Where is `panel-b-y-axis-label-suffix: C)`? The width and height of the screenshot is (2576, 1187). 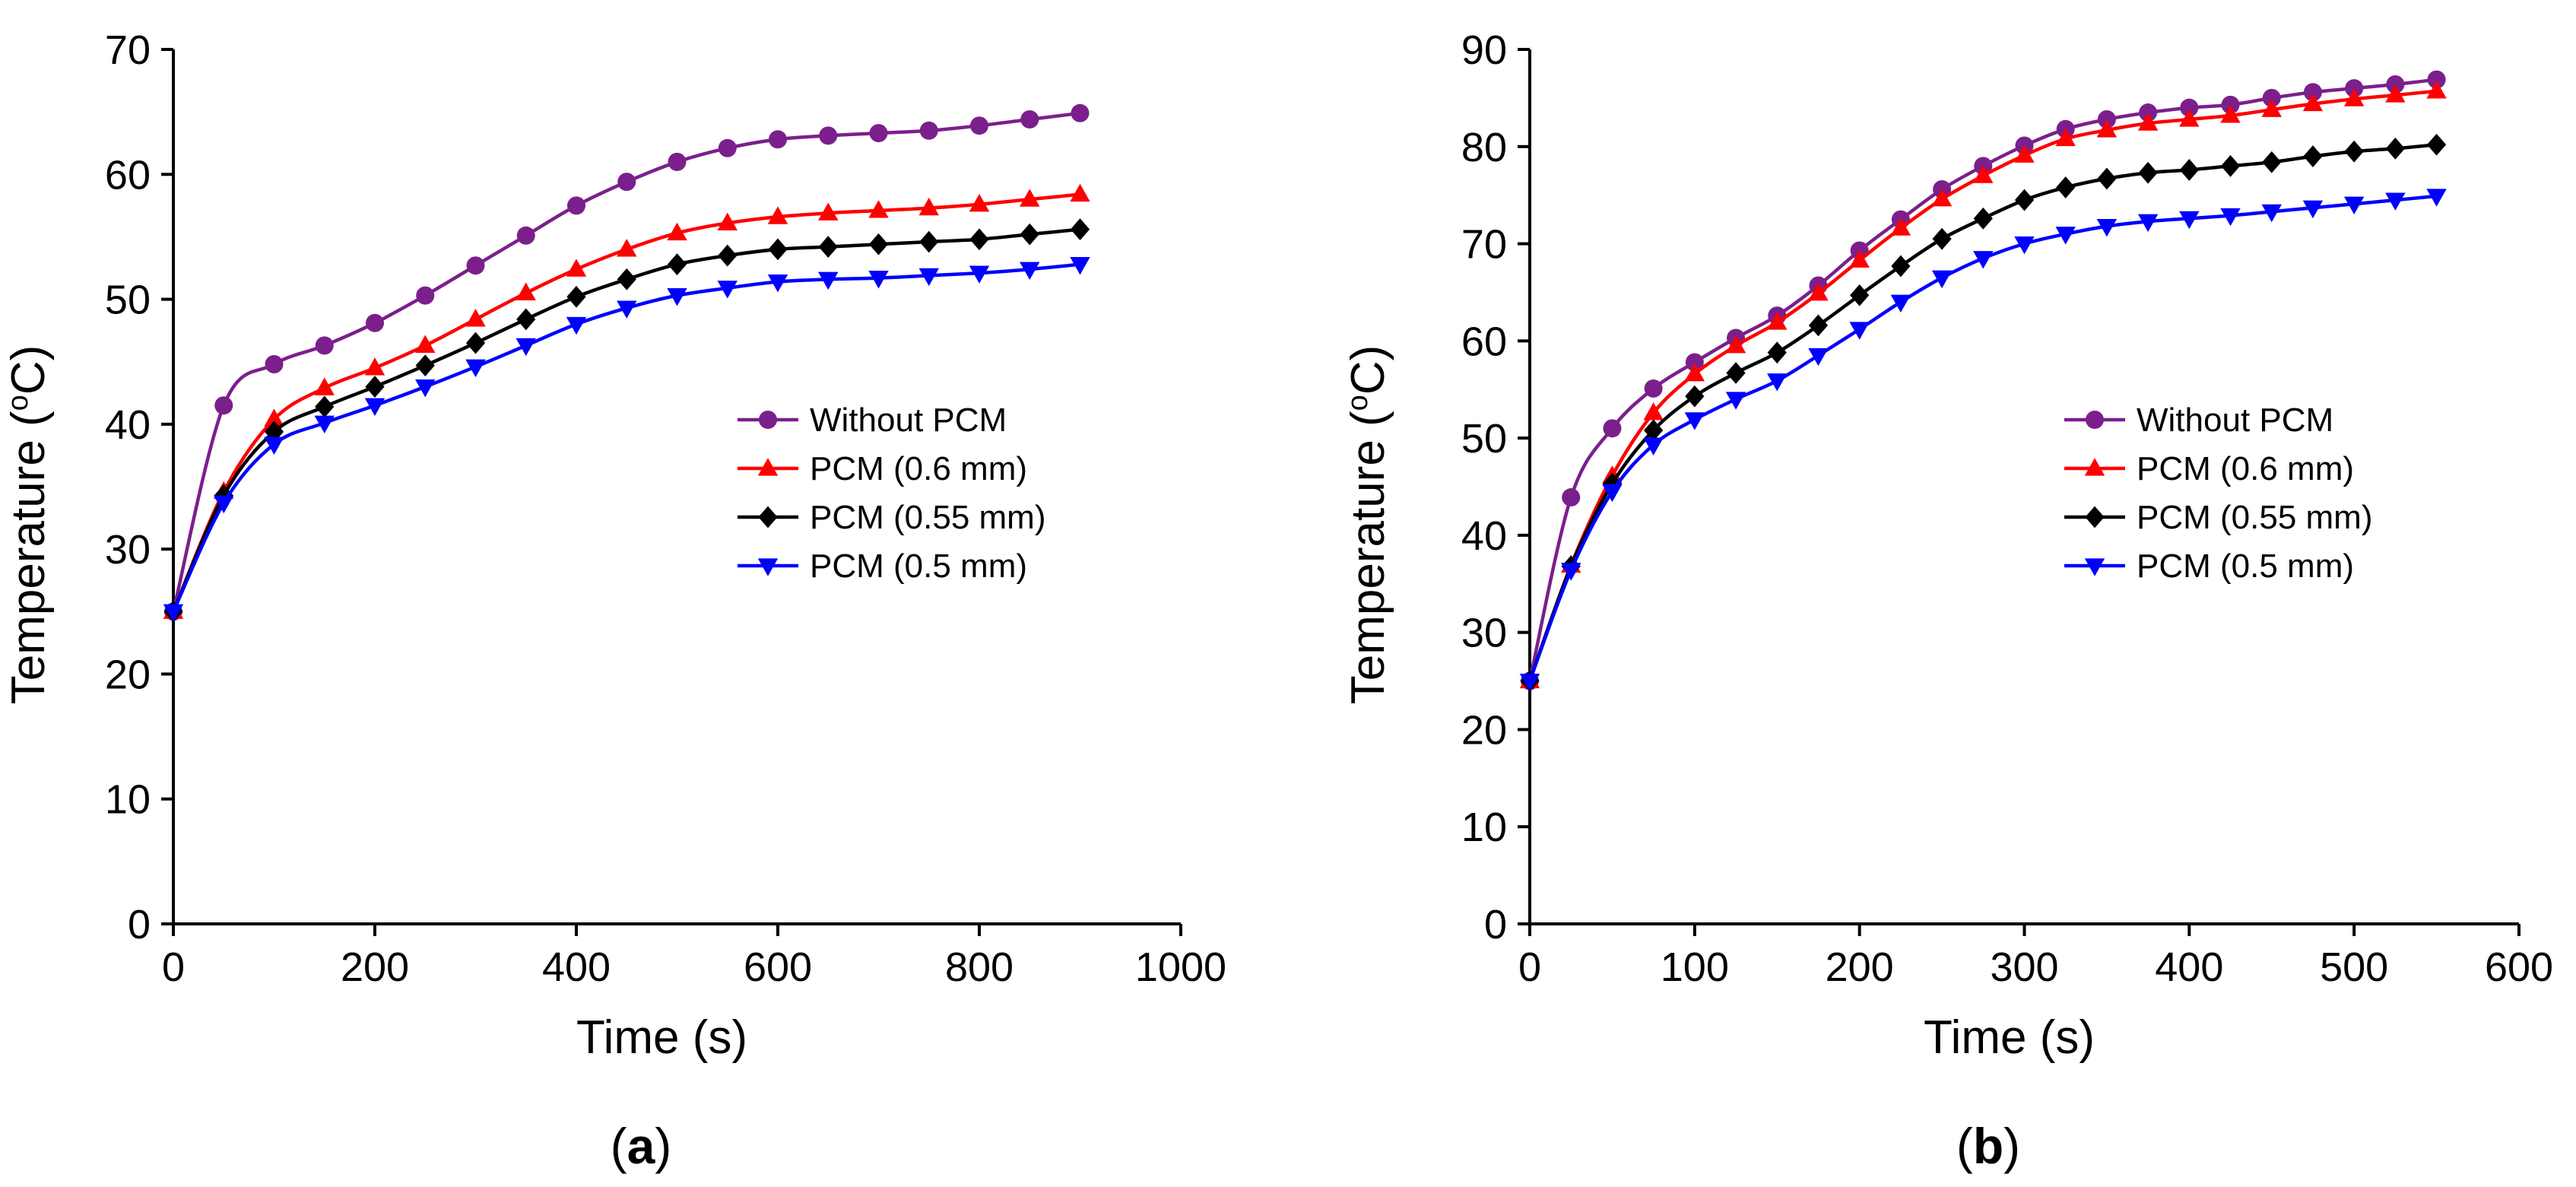
panel-b-y-axis-label-suffix: C) is located at coordinates (1368, 370).